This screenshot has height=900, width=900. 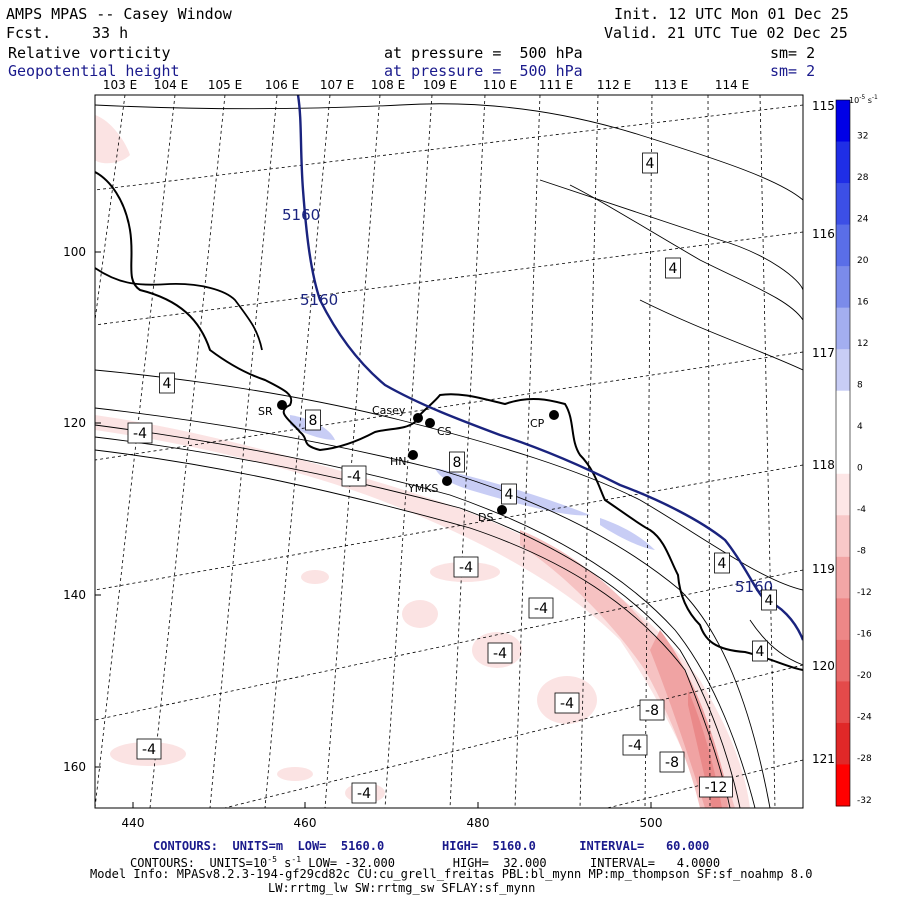 What do you see at coordinates (732, 85) in the screenshot?
I see `lon-label: 114 E` at bounding box center [732, 85].